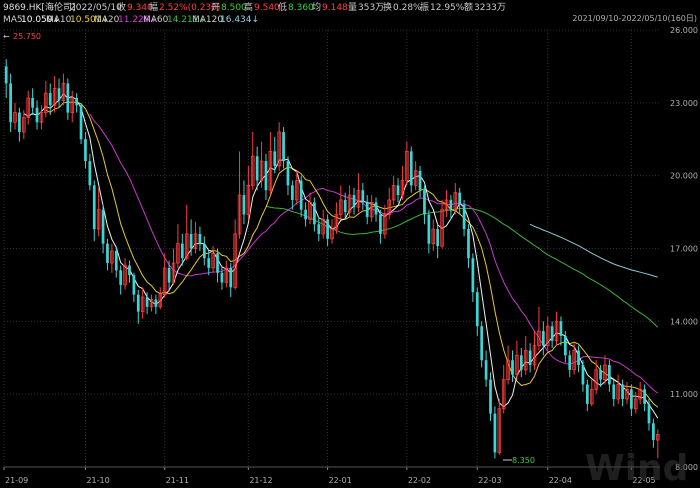 This screenshot has height=488, width=700. Describe the element at coordinates (22, 36) in the screenshot. I see `high-annotation: ← 25.750` at that location.